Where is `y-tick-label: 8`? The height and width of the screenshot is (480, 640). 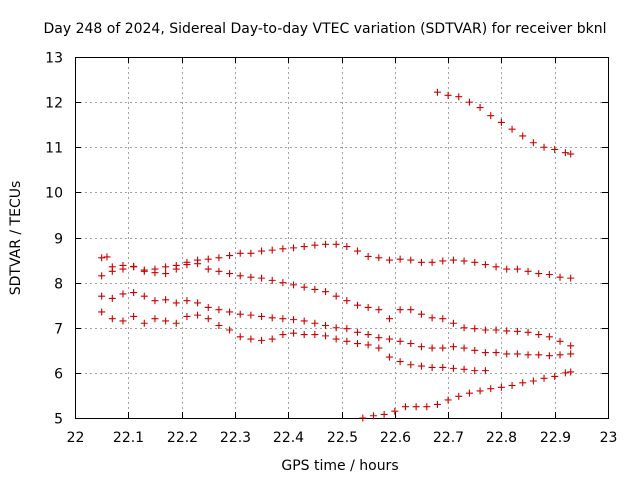
y-tick-label: 8 is located at coordinates (58, 285).